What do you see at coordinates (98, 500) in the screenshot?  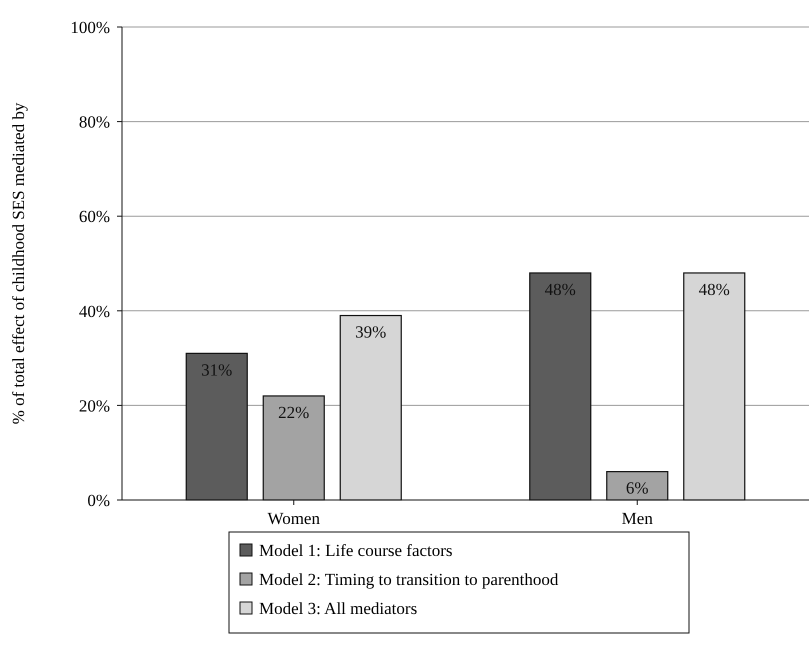 I see `y-tick-label: 0%` at bounding box center [98, 500].